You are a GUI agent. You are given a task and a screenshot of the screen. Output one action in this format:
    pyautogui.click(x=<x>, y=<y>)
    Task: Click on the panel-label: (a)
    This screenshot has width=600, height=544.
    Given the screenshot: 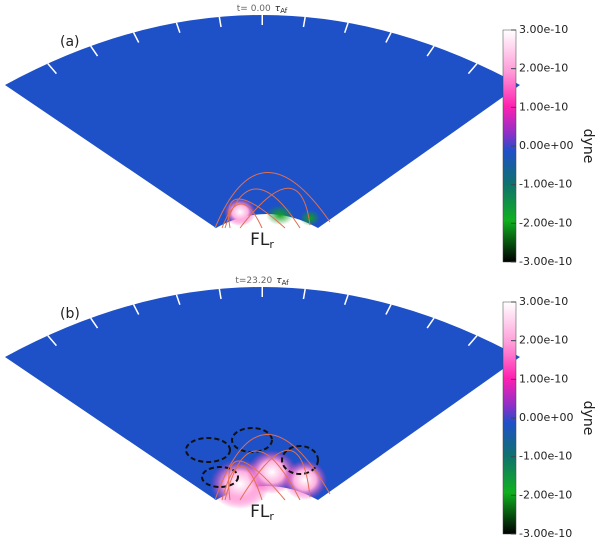 What is the action you would take?
    pyautogui.click(x=70, y=42)
    